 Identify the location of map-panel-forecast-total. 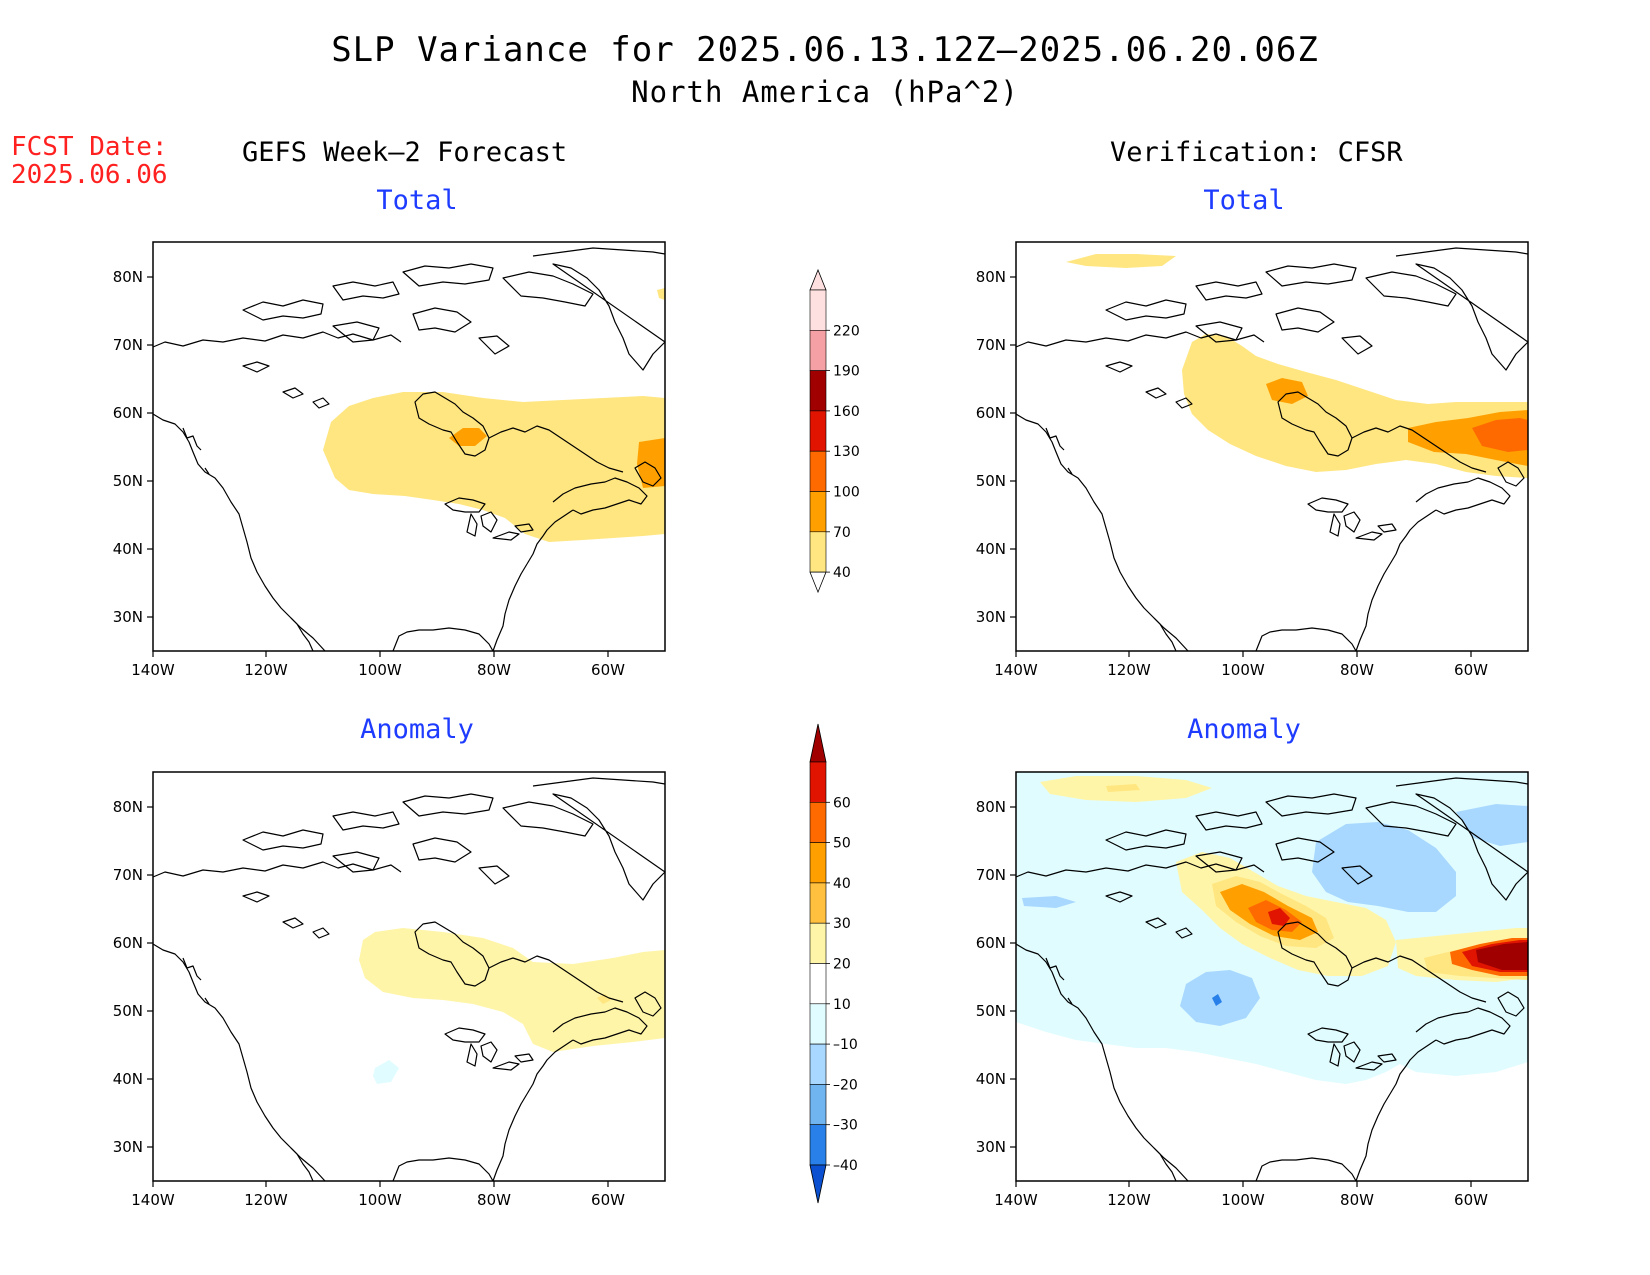
(409, 446).